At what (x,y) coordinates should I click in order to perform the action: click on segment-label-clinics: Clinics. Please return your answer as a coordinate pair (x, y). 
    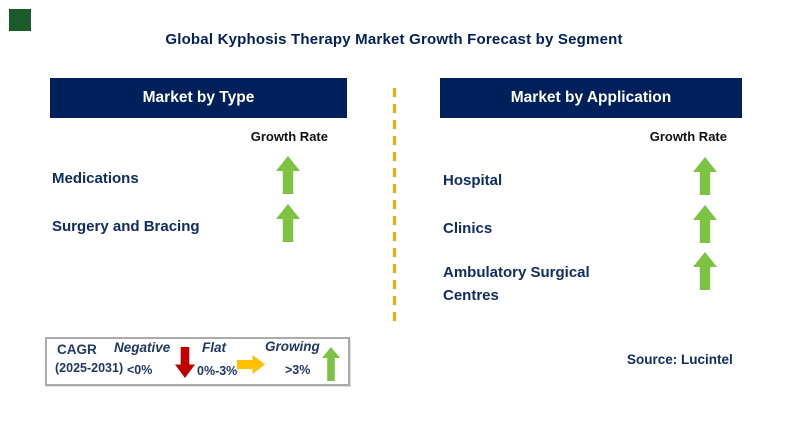
    Looking at the image, I should click on (468, 228).